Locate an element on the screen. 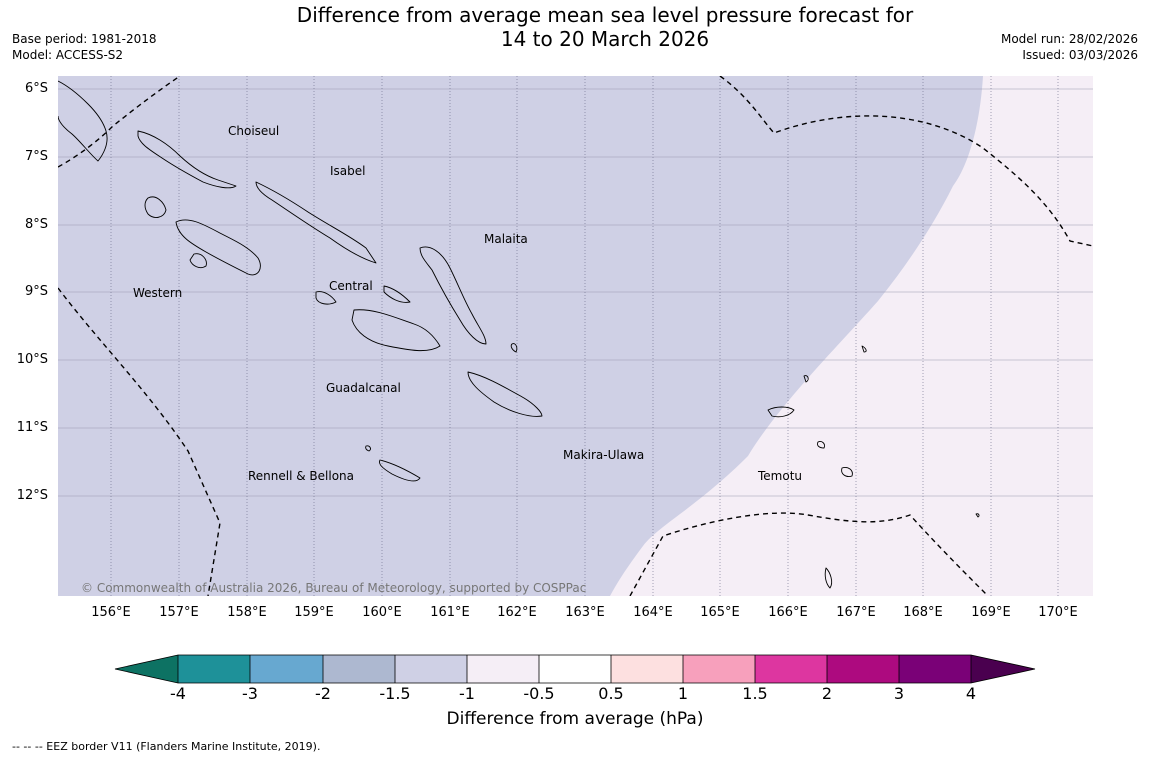 The height and width of the screenshot is (758, 1150). eez-border-vanuatu is located at coordinates (906, 161).